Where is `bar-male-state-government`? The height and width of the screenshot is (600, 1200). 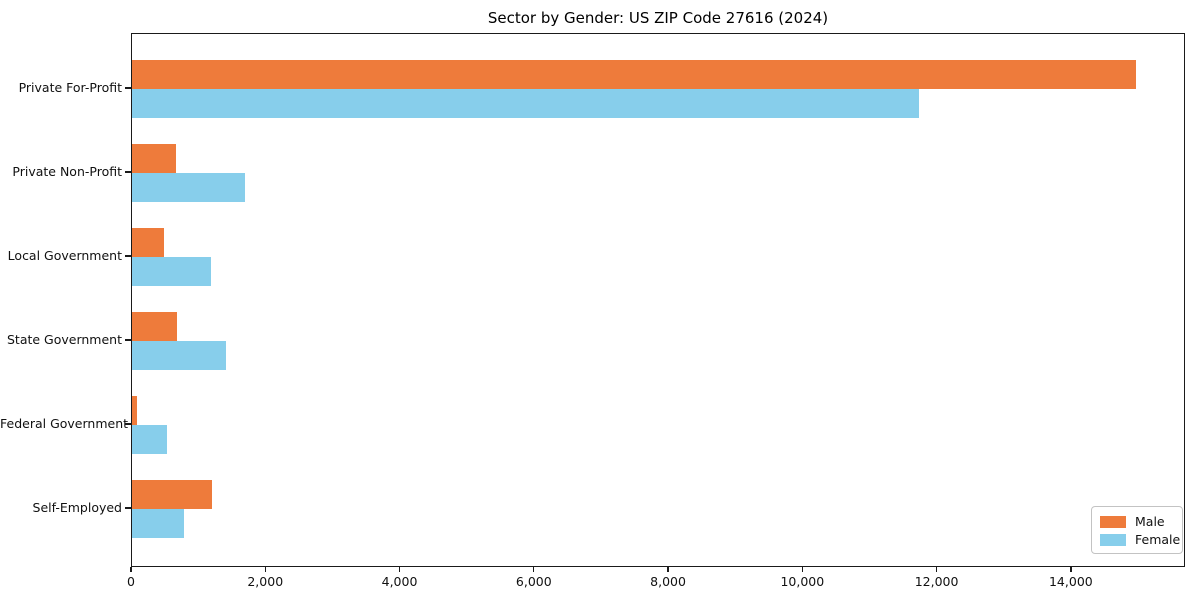 bar-male-state-government is located at coordinates (154, 326).